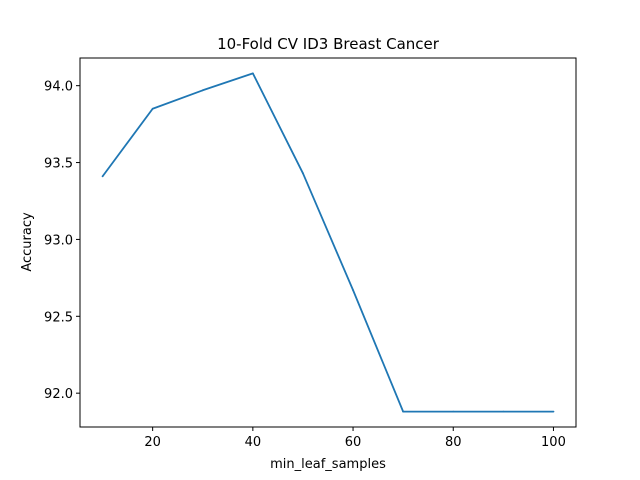  I want to click on y-axis-label: Accuracy, so click(27, 242).